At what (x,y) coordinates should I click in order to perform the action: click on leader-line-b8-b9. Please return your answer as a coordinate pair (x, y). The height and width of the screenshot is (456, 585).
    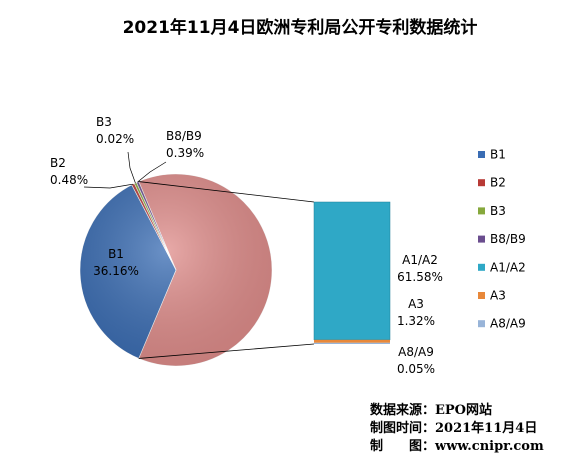
    Looking at the image, I should click on (152, 172).